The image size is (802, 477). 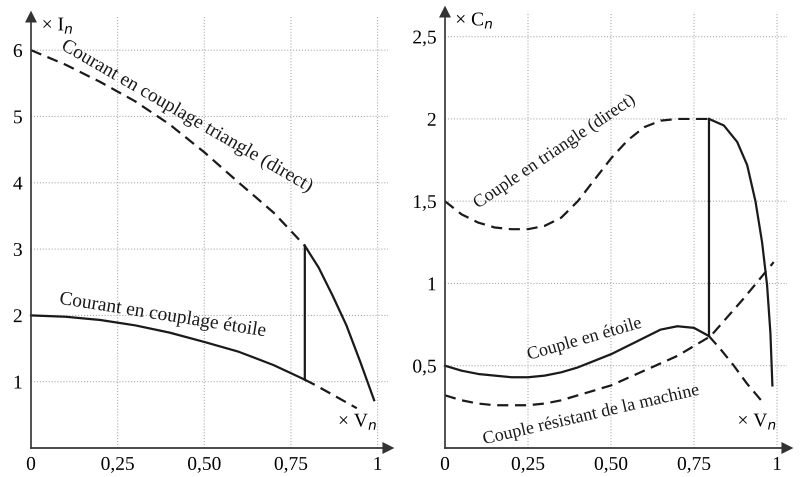 What do you see at coordinates (57, 26) in the screenshot?
I see `y-axis-title: × I$_{n}$` at bounding box center [57, 26].